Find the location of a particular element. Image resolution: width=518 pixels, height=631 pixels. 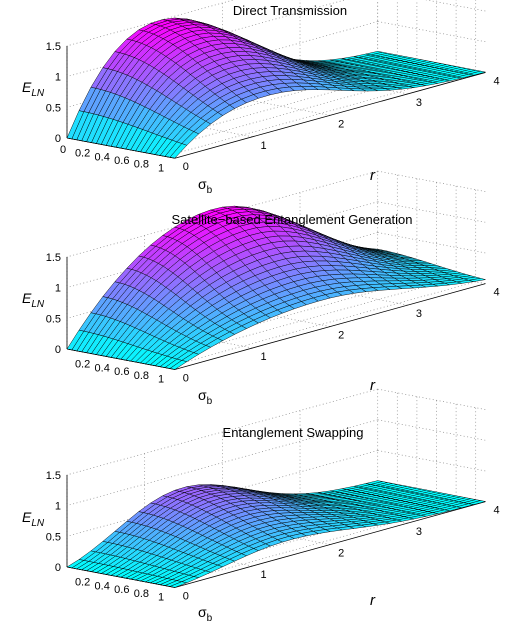

surface is located at coordinates (276, 534).